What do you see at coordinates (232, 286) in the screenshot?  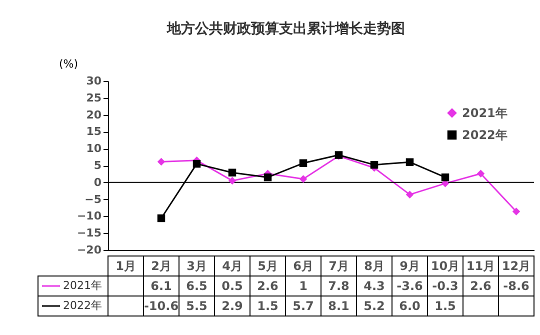 I see `data-label: 0.5` at bounding box center [232, 286].